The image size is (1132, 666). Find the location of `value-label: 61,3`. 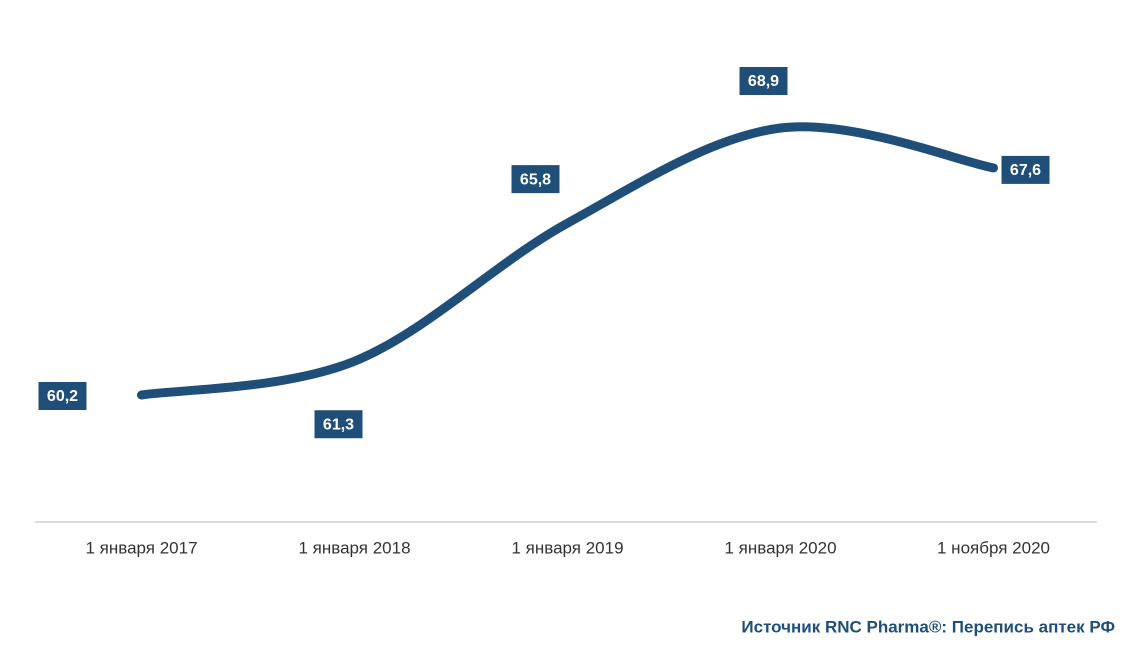

value-label: 61,3 is located at coordinates (338, 424).